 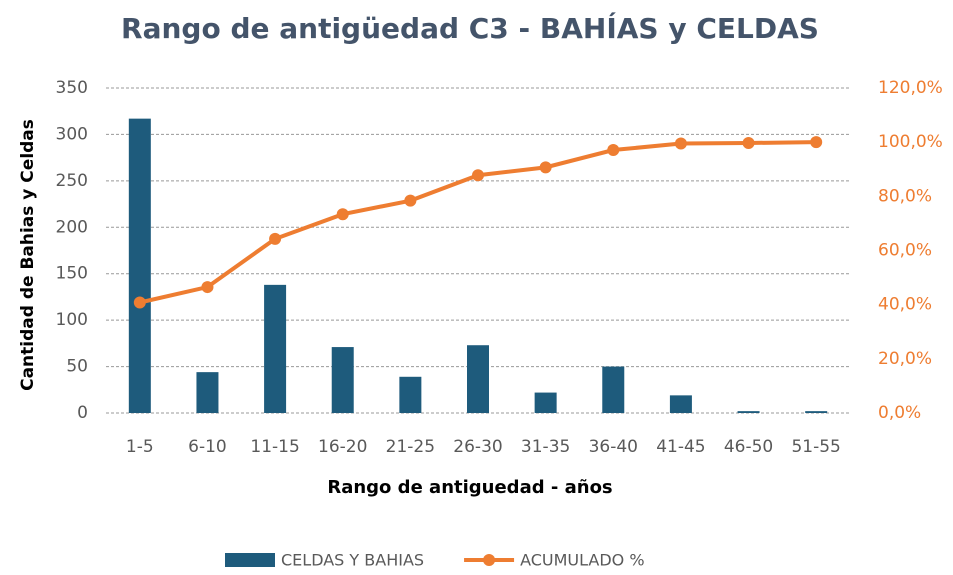 I want to click on y-tick-label: 250, so click(x=72, y=181).